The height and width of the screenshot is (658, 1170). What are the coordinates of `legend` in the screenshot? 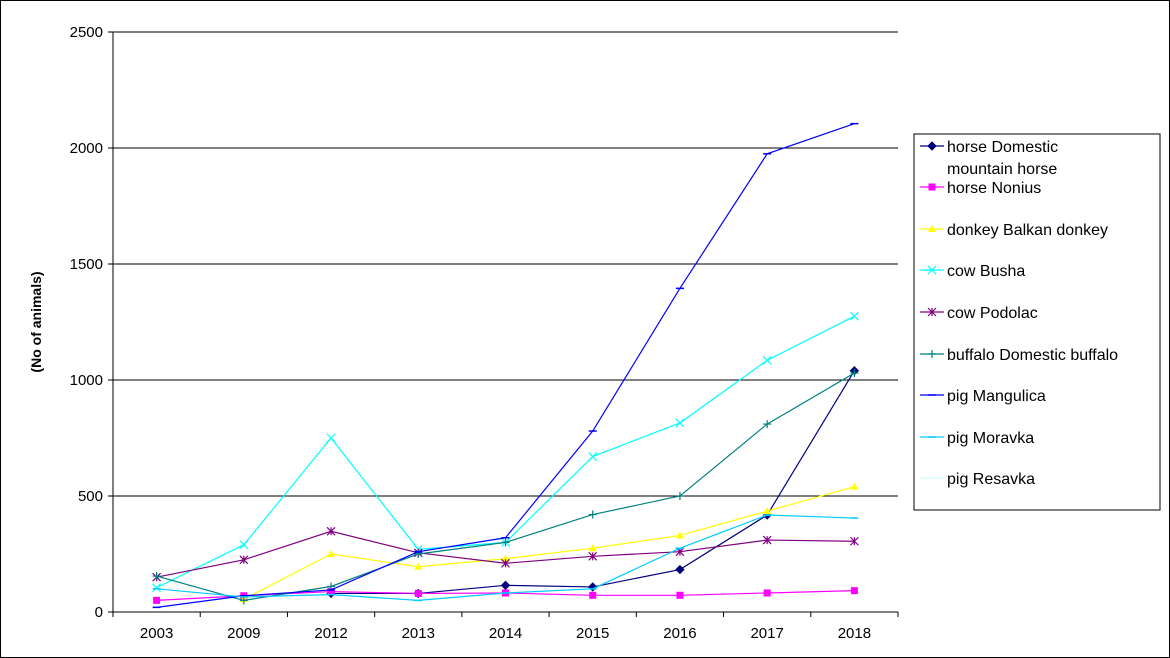 It's located at (1037, 322).